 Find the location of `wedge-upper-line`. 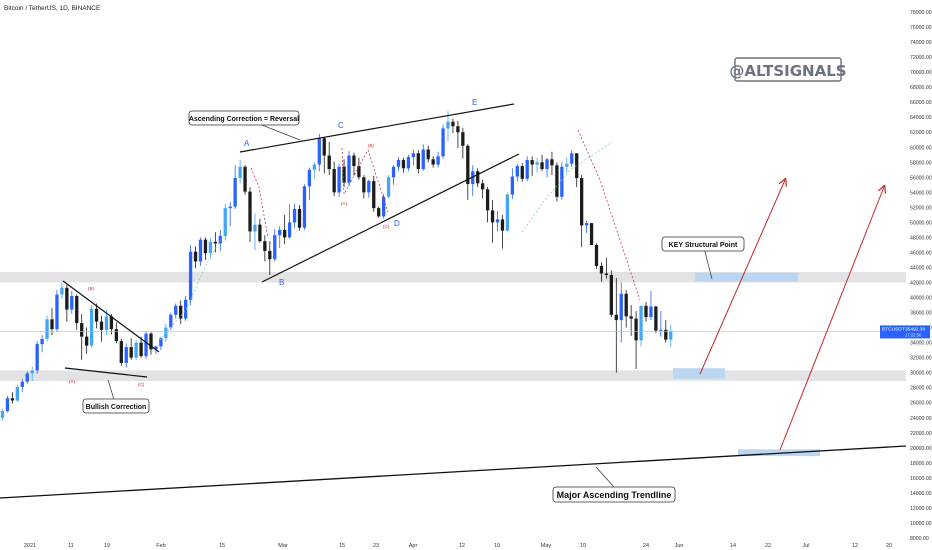

wedge-upper-line is located at coordinates (377, 128).